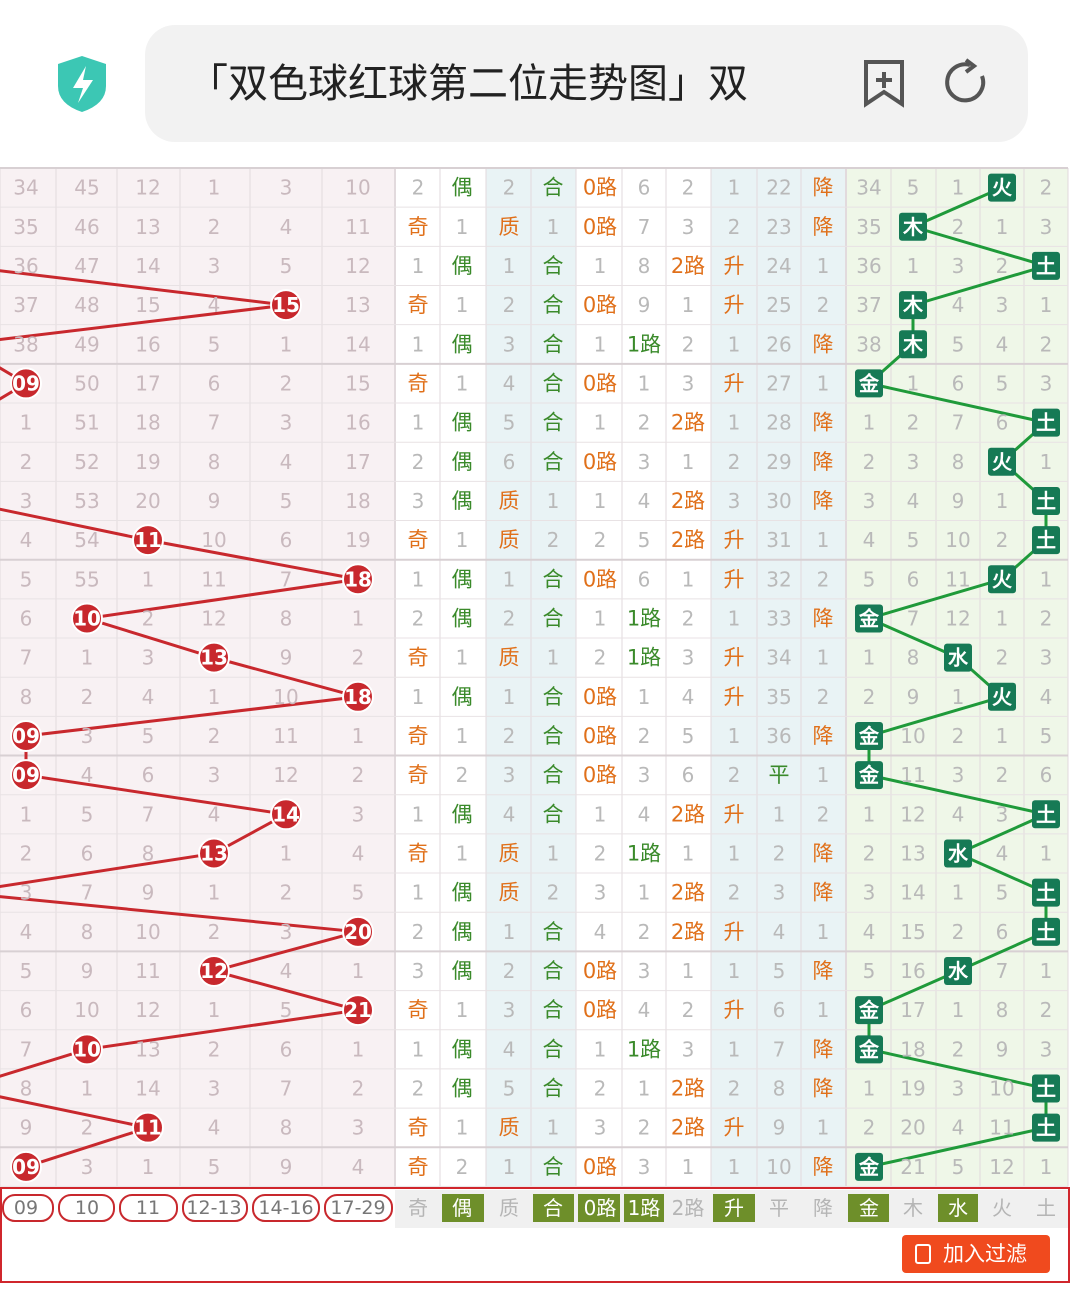  What do you see at coordinates (26, 1088) in the screenshot?
I see `miss-count: 8` at bounding box center [26, 1088].